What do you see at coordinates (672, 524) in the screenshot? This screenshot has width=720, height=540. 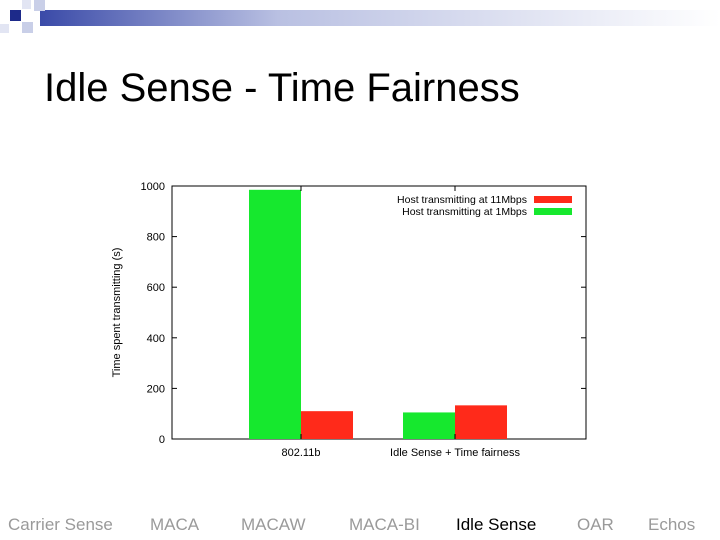 I see `nav-item-echos: Echos` at bounding box center [672, 524].